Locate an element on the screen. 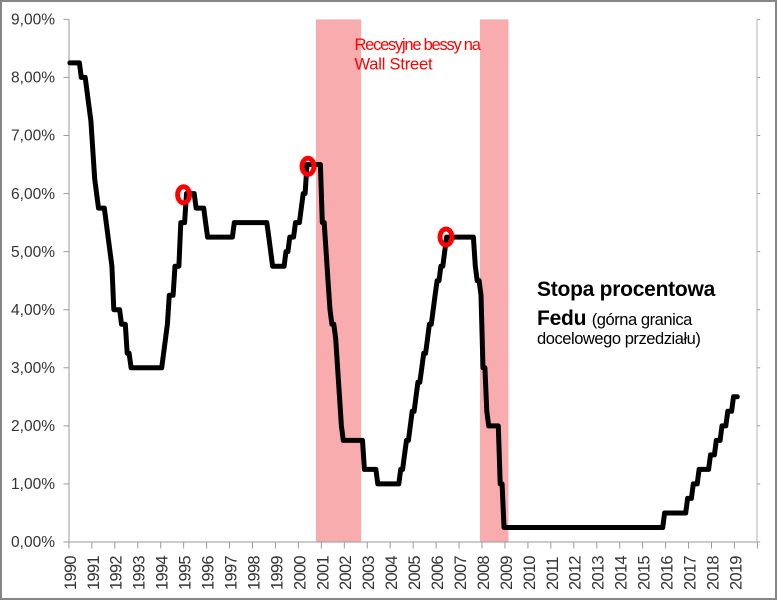 This screenshot has height=600, width=777. svg-text: 0,00% is located at coordinates (33, 542).